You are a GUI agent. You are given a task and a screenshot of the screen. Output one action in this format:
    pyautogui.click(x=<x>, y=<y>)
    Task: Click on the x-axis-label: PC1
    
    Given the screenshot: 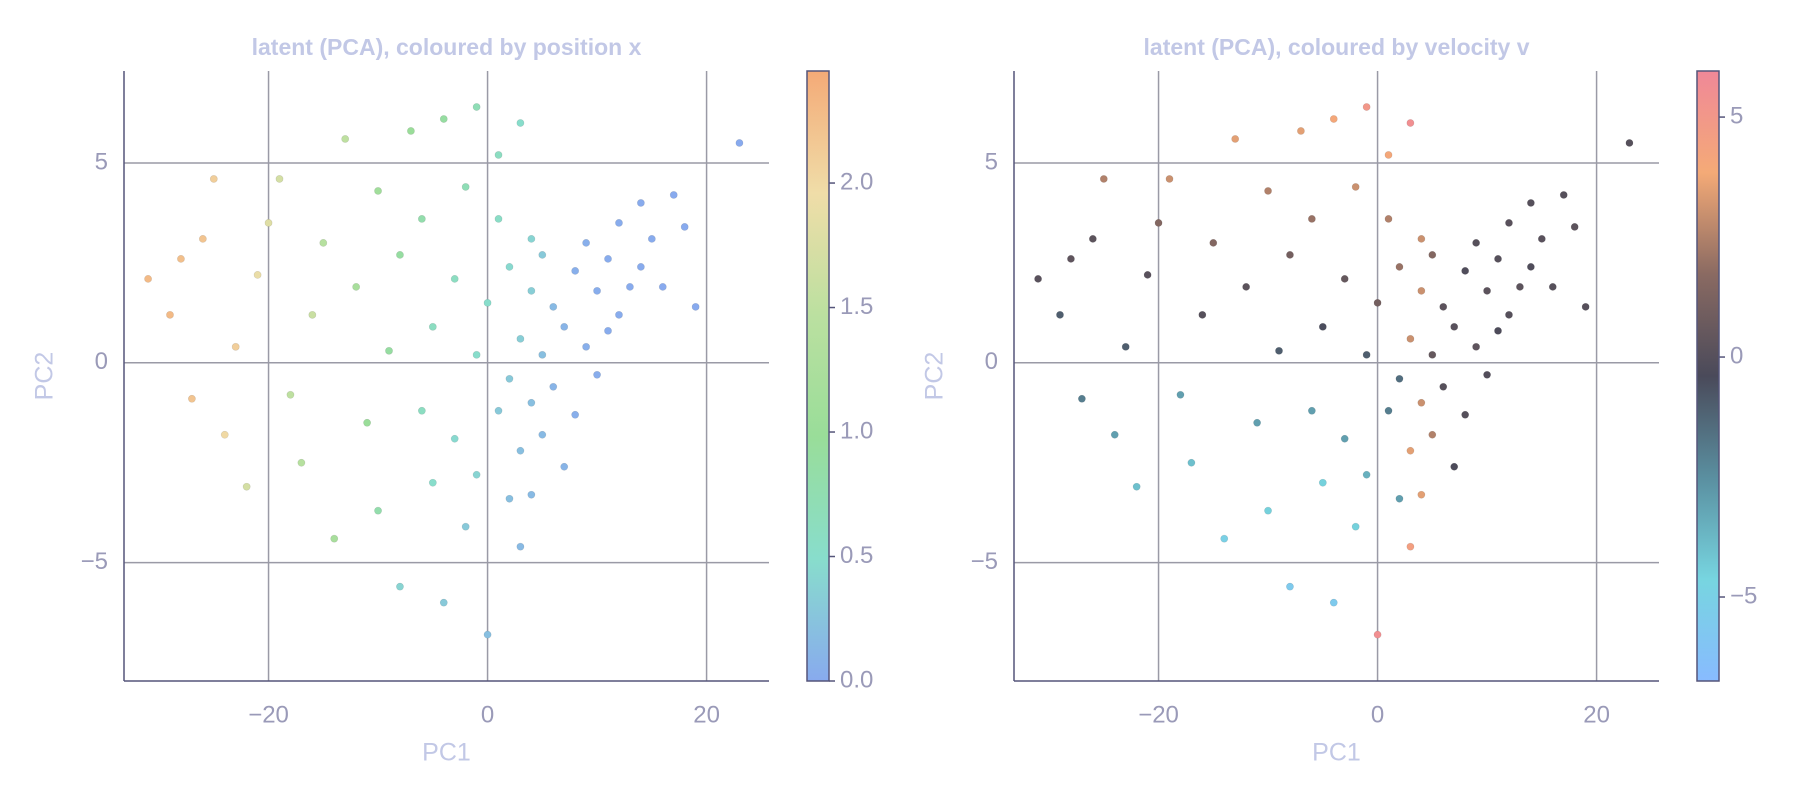 What is the action you would take?
    pyautogui.click(x=446, y=753)
    